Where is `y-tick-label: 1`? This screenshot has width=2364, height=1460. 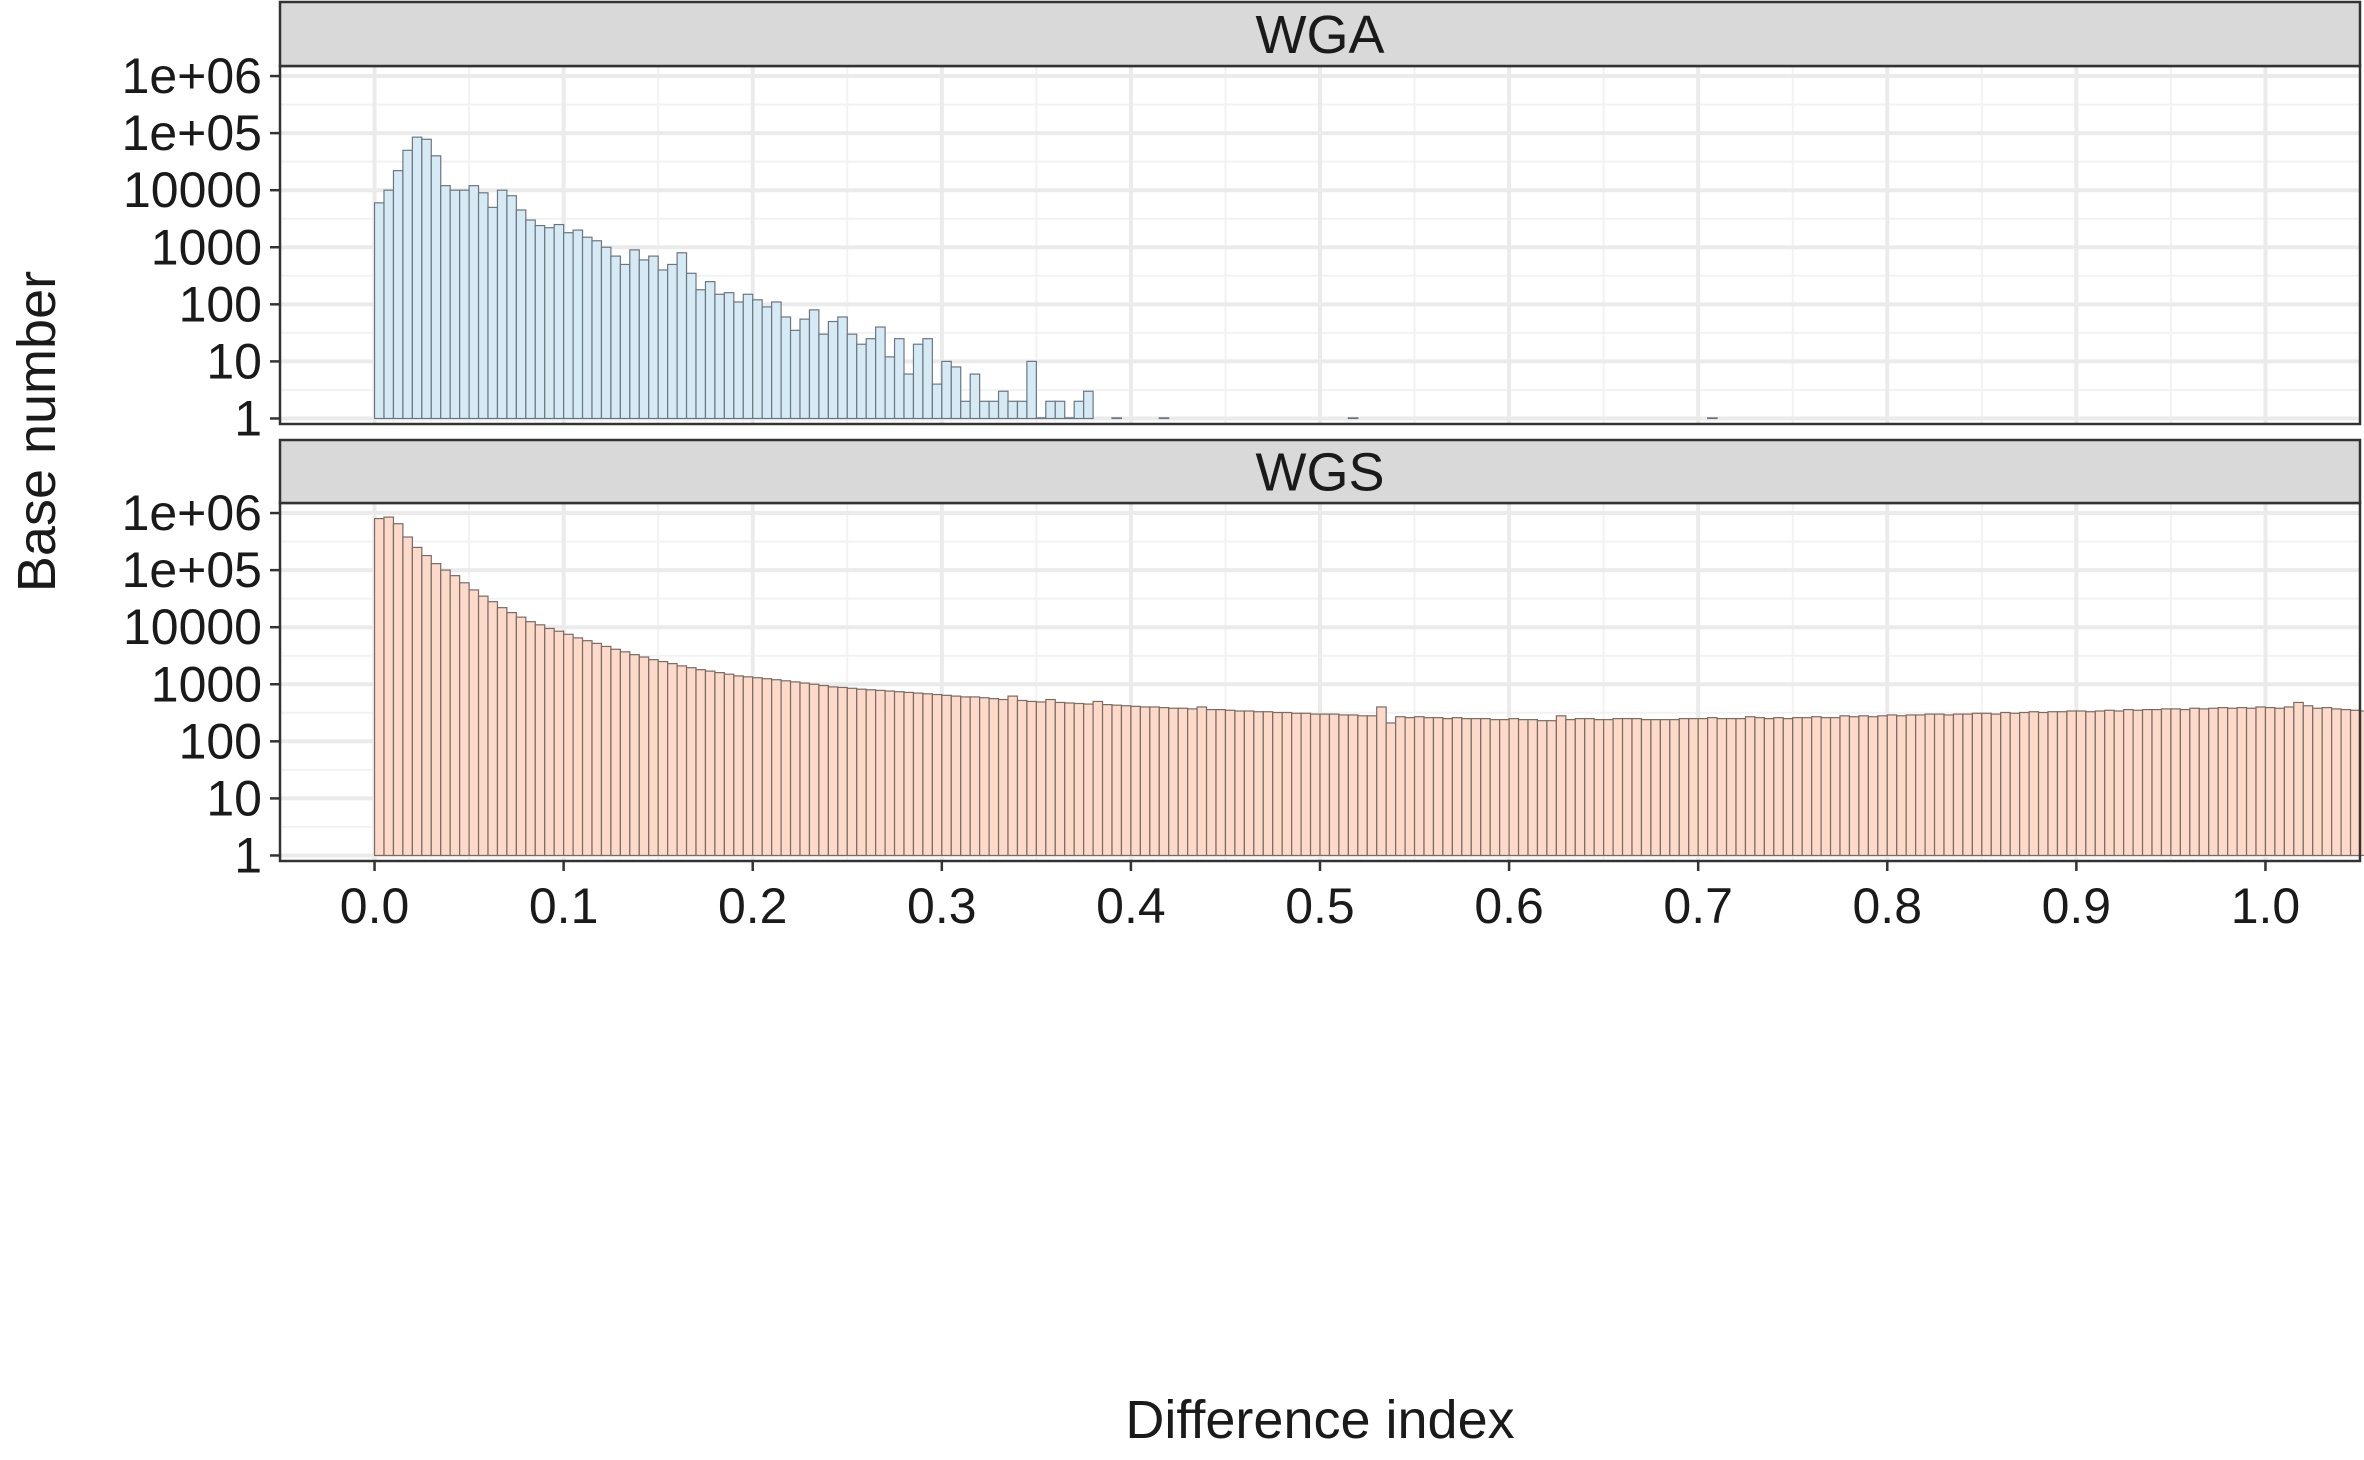
y-tick-label: 1 is located at coordinates (248, 855).